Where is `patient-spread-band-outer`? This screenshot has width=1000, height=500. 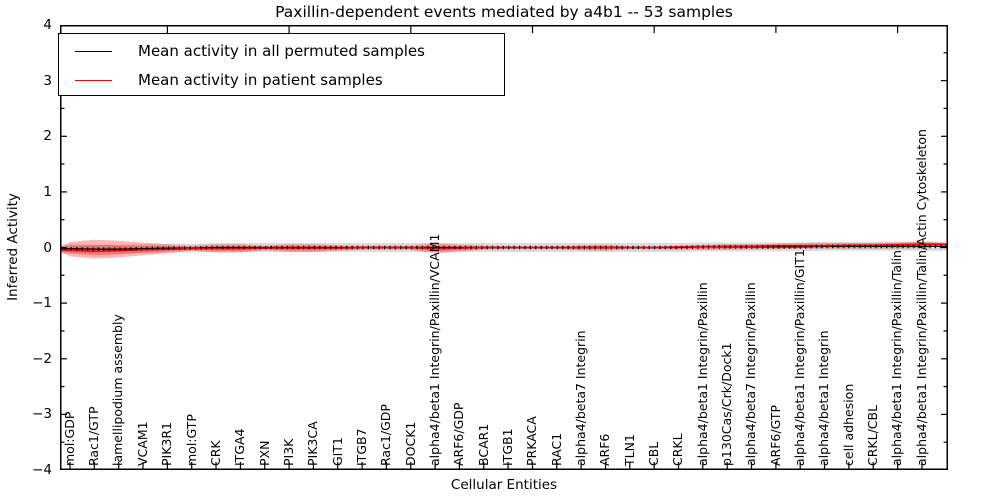
patient-spread-band-outer is located at coordinates (504, 249).